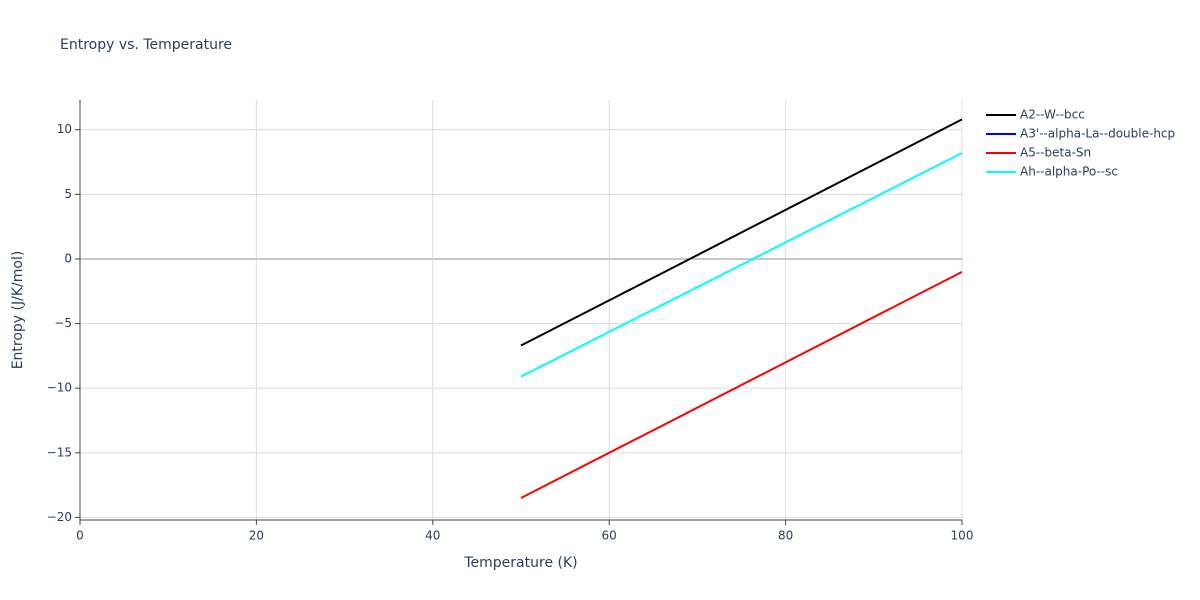  I want to click on legend-label: Ah--alpha-Po--sc, so click(1069, 172).